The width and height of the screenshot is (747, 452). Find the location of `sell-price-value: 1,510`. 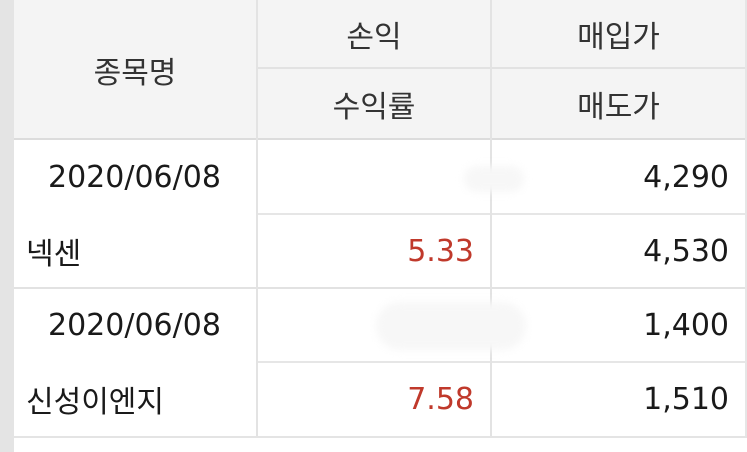

sell-price-value: 1,510 is located at coordinates (686, 399).